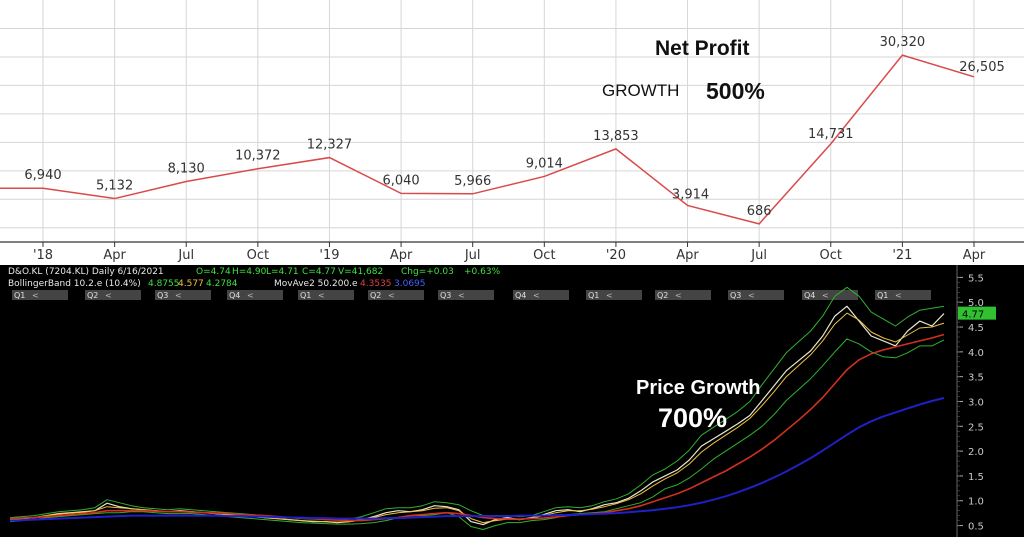 This screenshot has height=537, width=1024. What do you see at coordinates (902, 255) in the screenshot?
I see `x-tick-label: '21` at bounding box center [902, 255].